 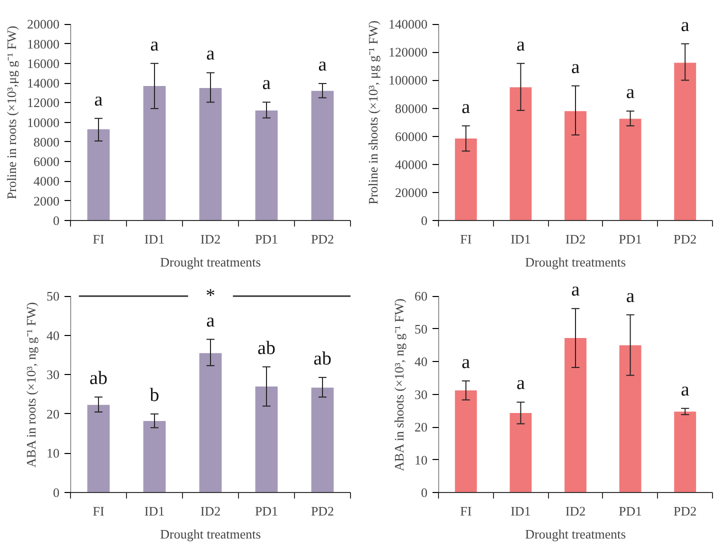 I want to click on y-tick-label: 80000, so click(x=411, y=108).